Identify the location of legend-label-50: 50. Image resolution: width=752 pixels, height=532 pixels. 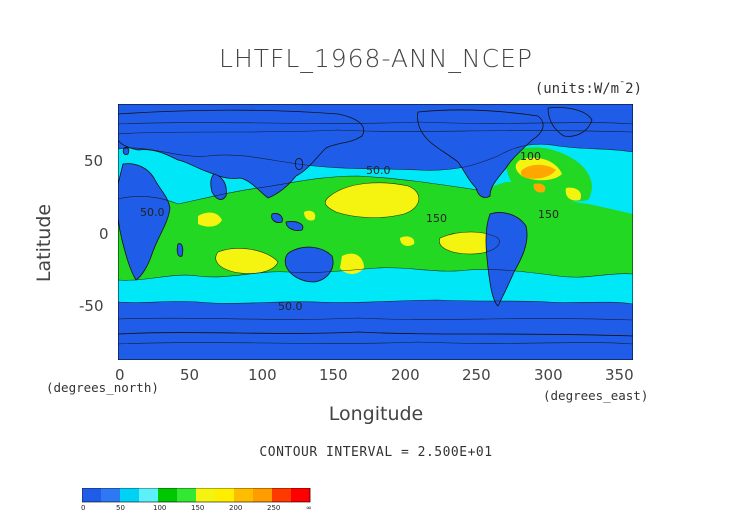
(120, 508).